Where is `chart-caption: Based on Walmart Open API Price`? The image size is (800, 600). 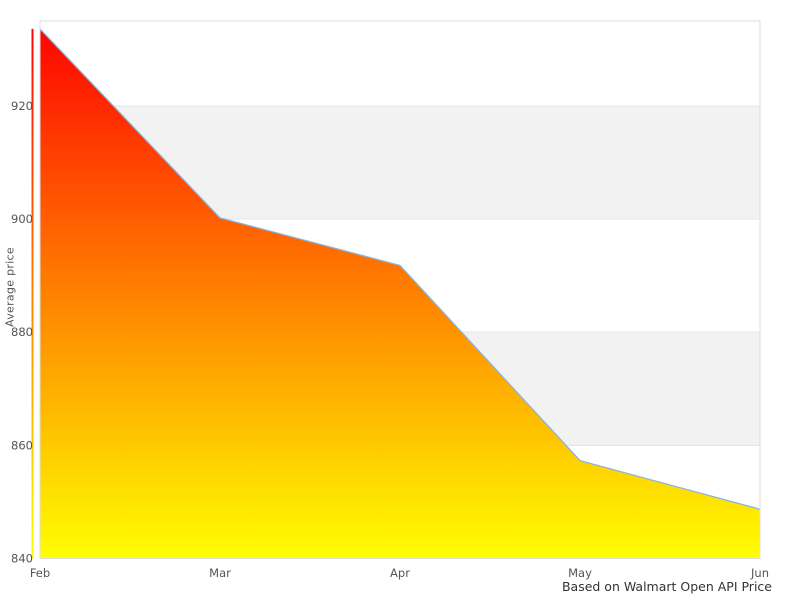
chart-caption: Based on Walmart Open API Price is located at coordinates (666, 586).